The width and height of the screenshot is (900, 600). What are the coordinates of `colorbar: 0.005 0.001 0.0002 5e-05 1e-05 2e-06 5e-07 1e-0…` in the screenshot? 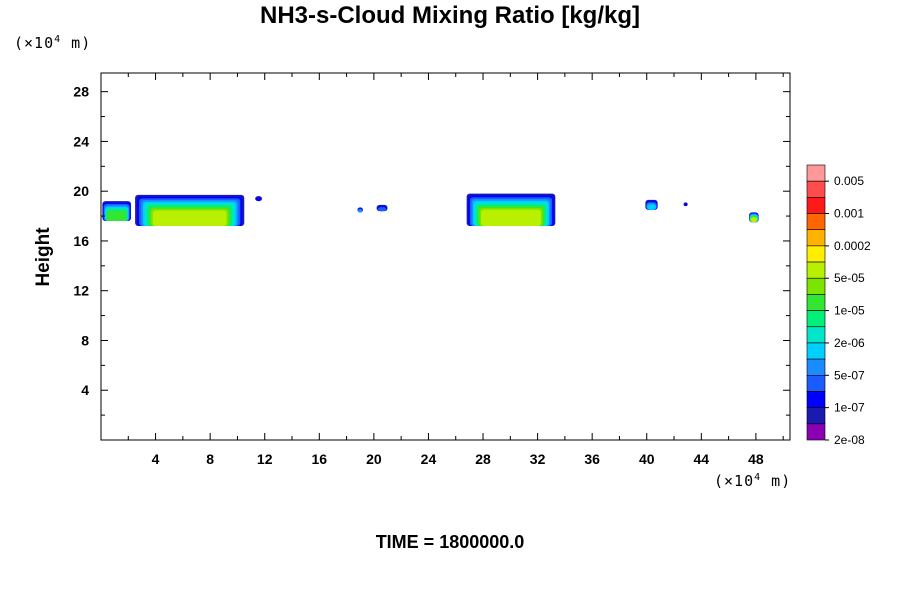 It's located at (838, 305).